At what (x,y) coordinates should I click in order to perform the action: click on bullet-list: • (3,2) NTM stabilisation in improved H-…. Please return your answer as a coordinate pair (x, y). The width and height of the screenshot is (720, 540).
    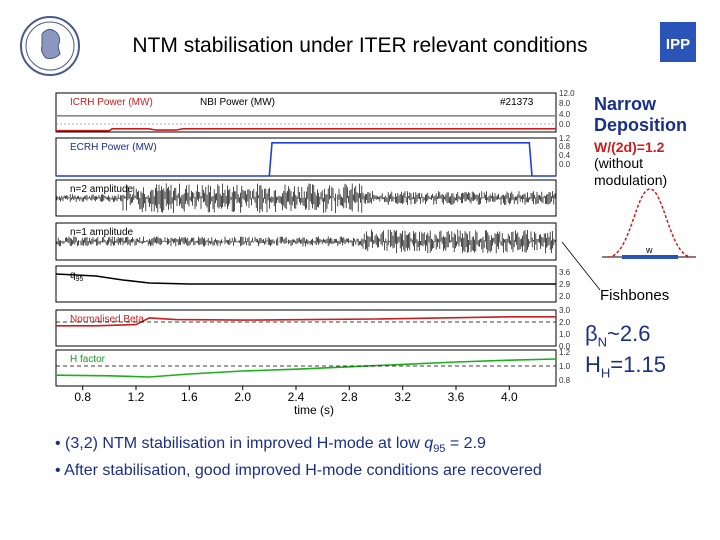
    Looking at the image, I should click on (298, 457).